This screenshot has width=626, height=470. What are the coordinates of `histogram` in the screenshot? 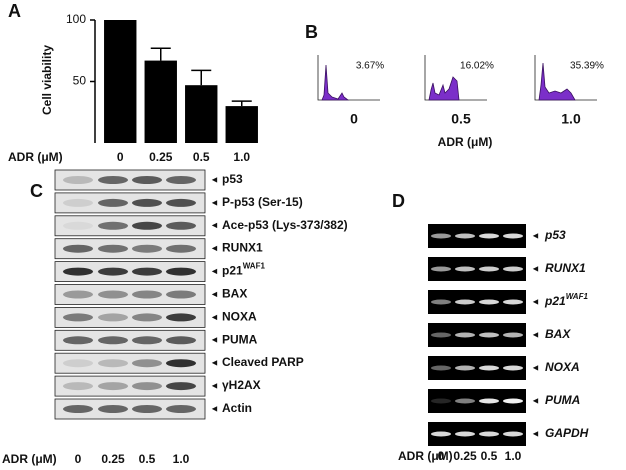 It's located at (557, 81).